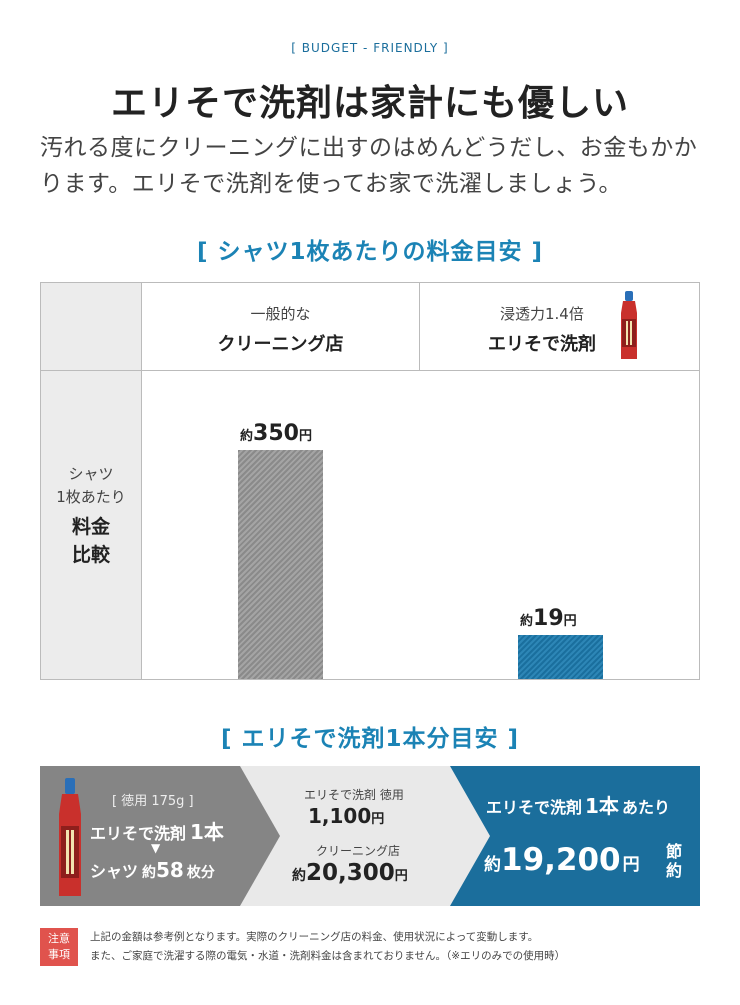 The width and height of the screenshot is (740, 1005). I want to click on price2-unit: 円, so click(570, 621).